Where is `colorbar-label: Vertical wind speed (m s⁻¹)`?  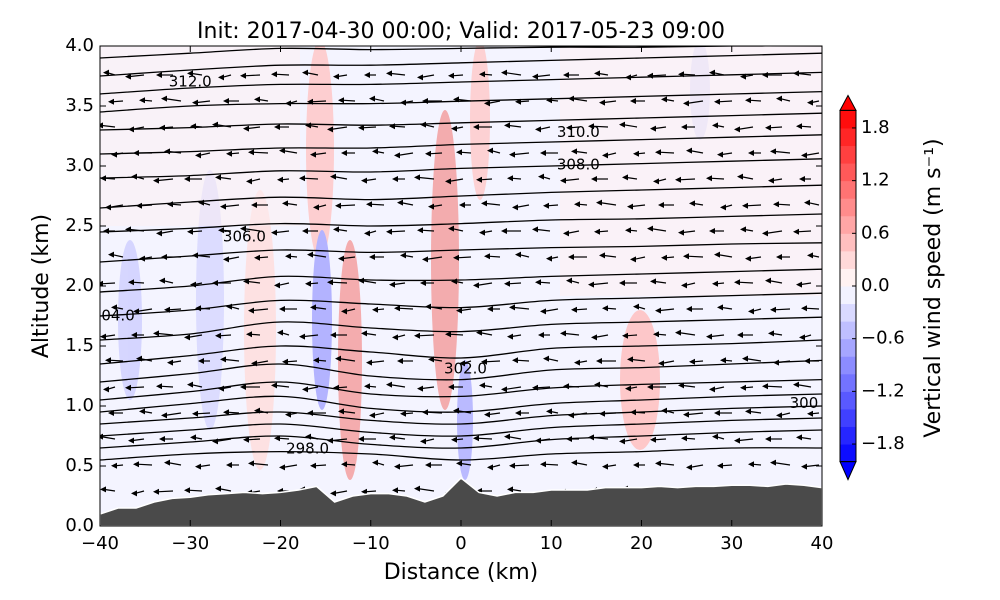
colorbar-label: Vertical wind speed (m s⁻¹) is located at coordinates (933, 287).